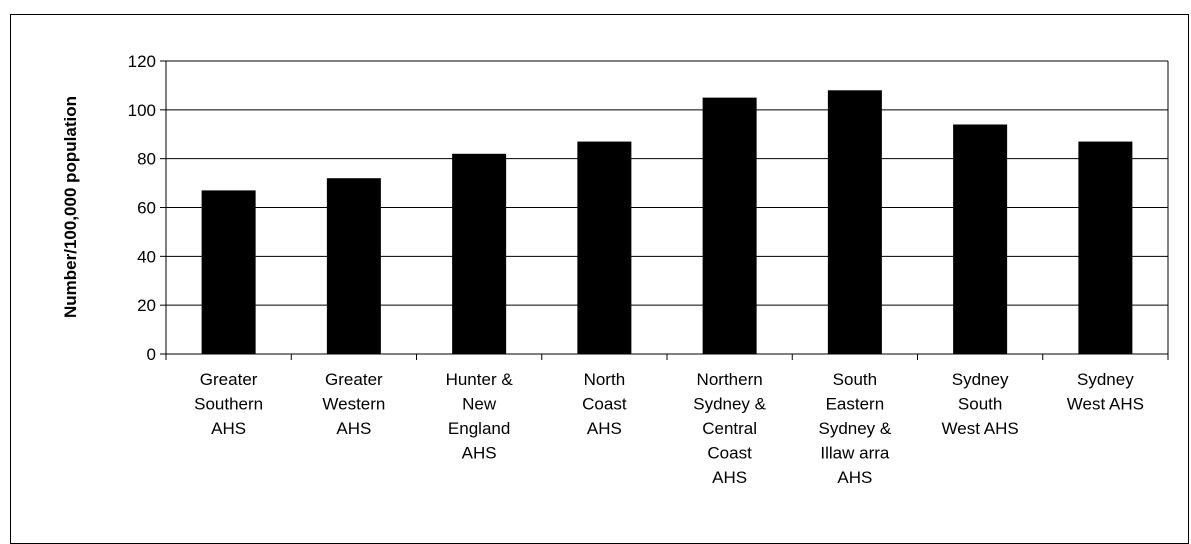  Describe the element at coordinates (479, 428) in the screenshot. I see `x-tick-label-line: England` at that location.